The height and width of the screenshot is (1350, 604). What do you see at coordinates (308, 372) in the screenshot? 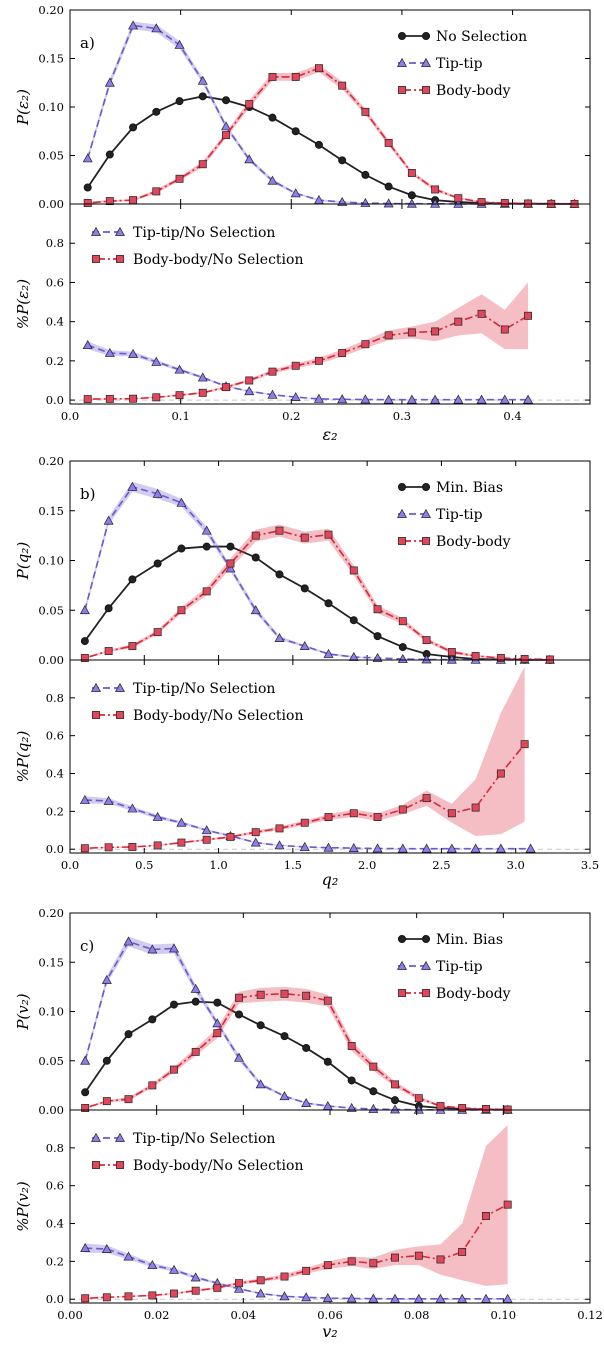
I see `series-line` at bounding box center [308, 372].